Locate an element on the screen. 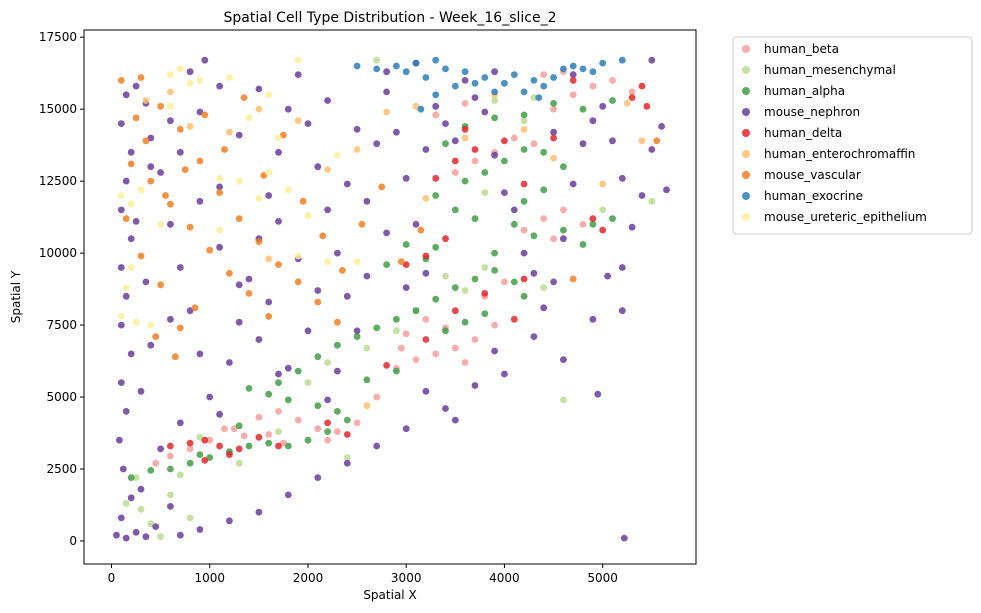  y-tick-label: 15000 is located at coordinates (58, 109).